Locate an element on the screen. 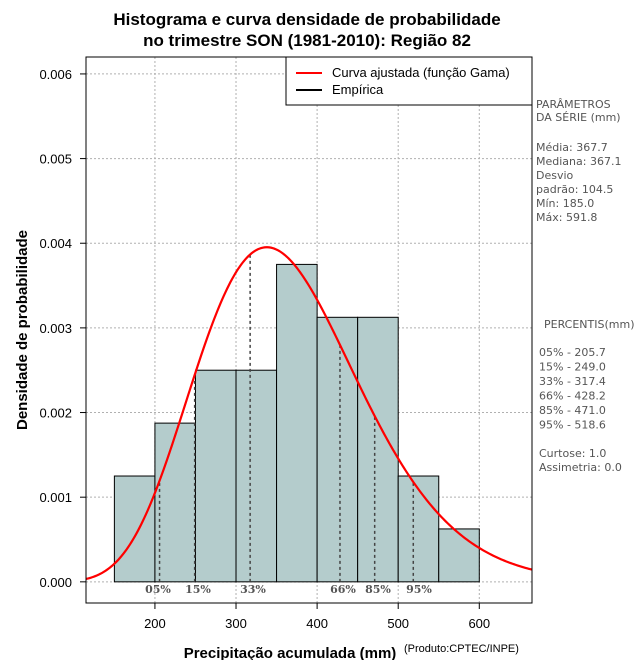 The width and height of the screenshot is (640, 660). percentile-label: 05% is located at coordinates (158, 589).